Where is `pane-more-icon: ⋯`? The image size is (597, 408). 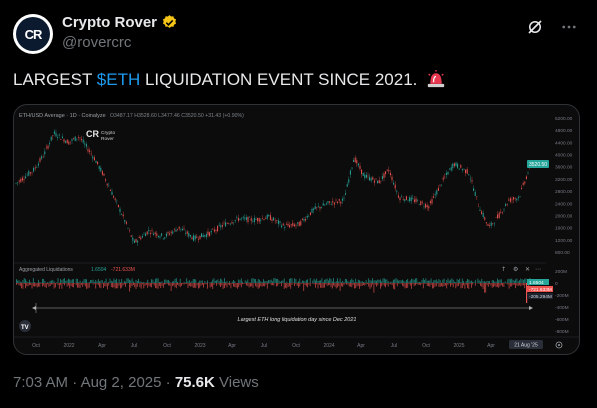 pane-more-icon: ⋯ is located at coordinates (538, 269).